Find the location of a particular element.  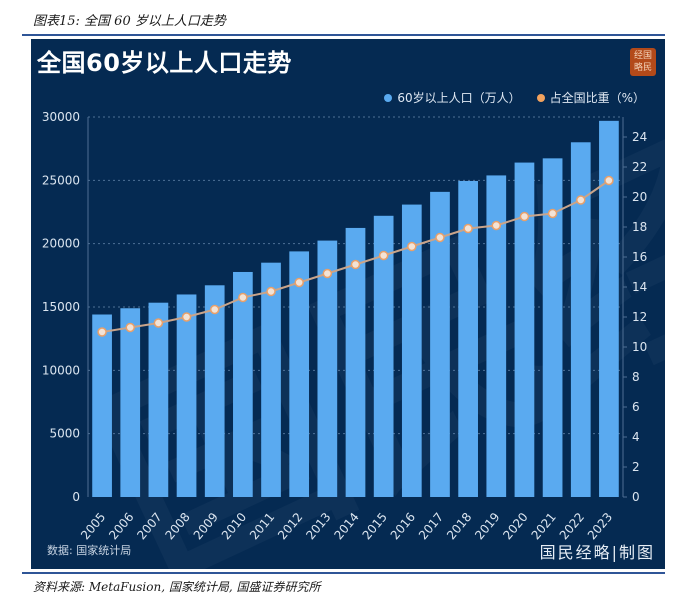

x-tick-label: 2010 is located at coordinates (234, 526).